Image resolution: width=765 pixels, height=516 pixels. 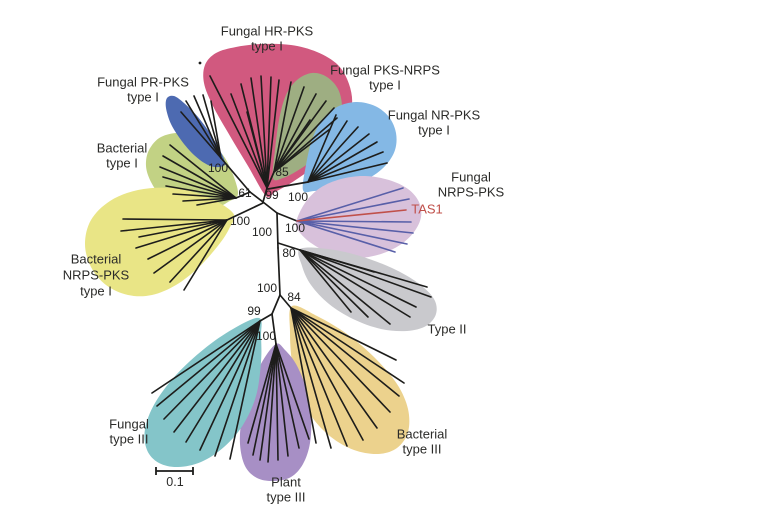 What do you see at coordinates (434, 115) in the screenshot?
I see `clade-label-fungal-nr-pks: Fungal NR-PKS` at bounding box center [434, 115].